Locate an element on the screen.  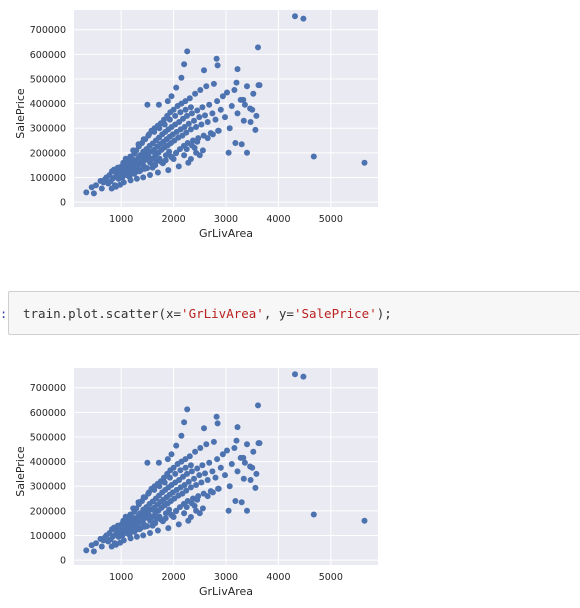
y-tick-label: 0 is located at coordinates (63, 203).